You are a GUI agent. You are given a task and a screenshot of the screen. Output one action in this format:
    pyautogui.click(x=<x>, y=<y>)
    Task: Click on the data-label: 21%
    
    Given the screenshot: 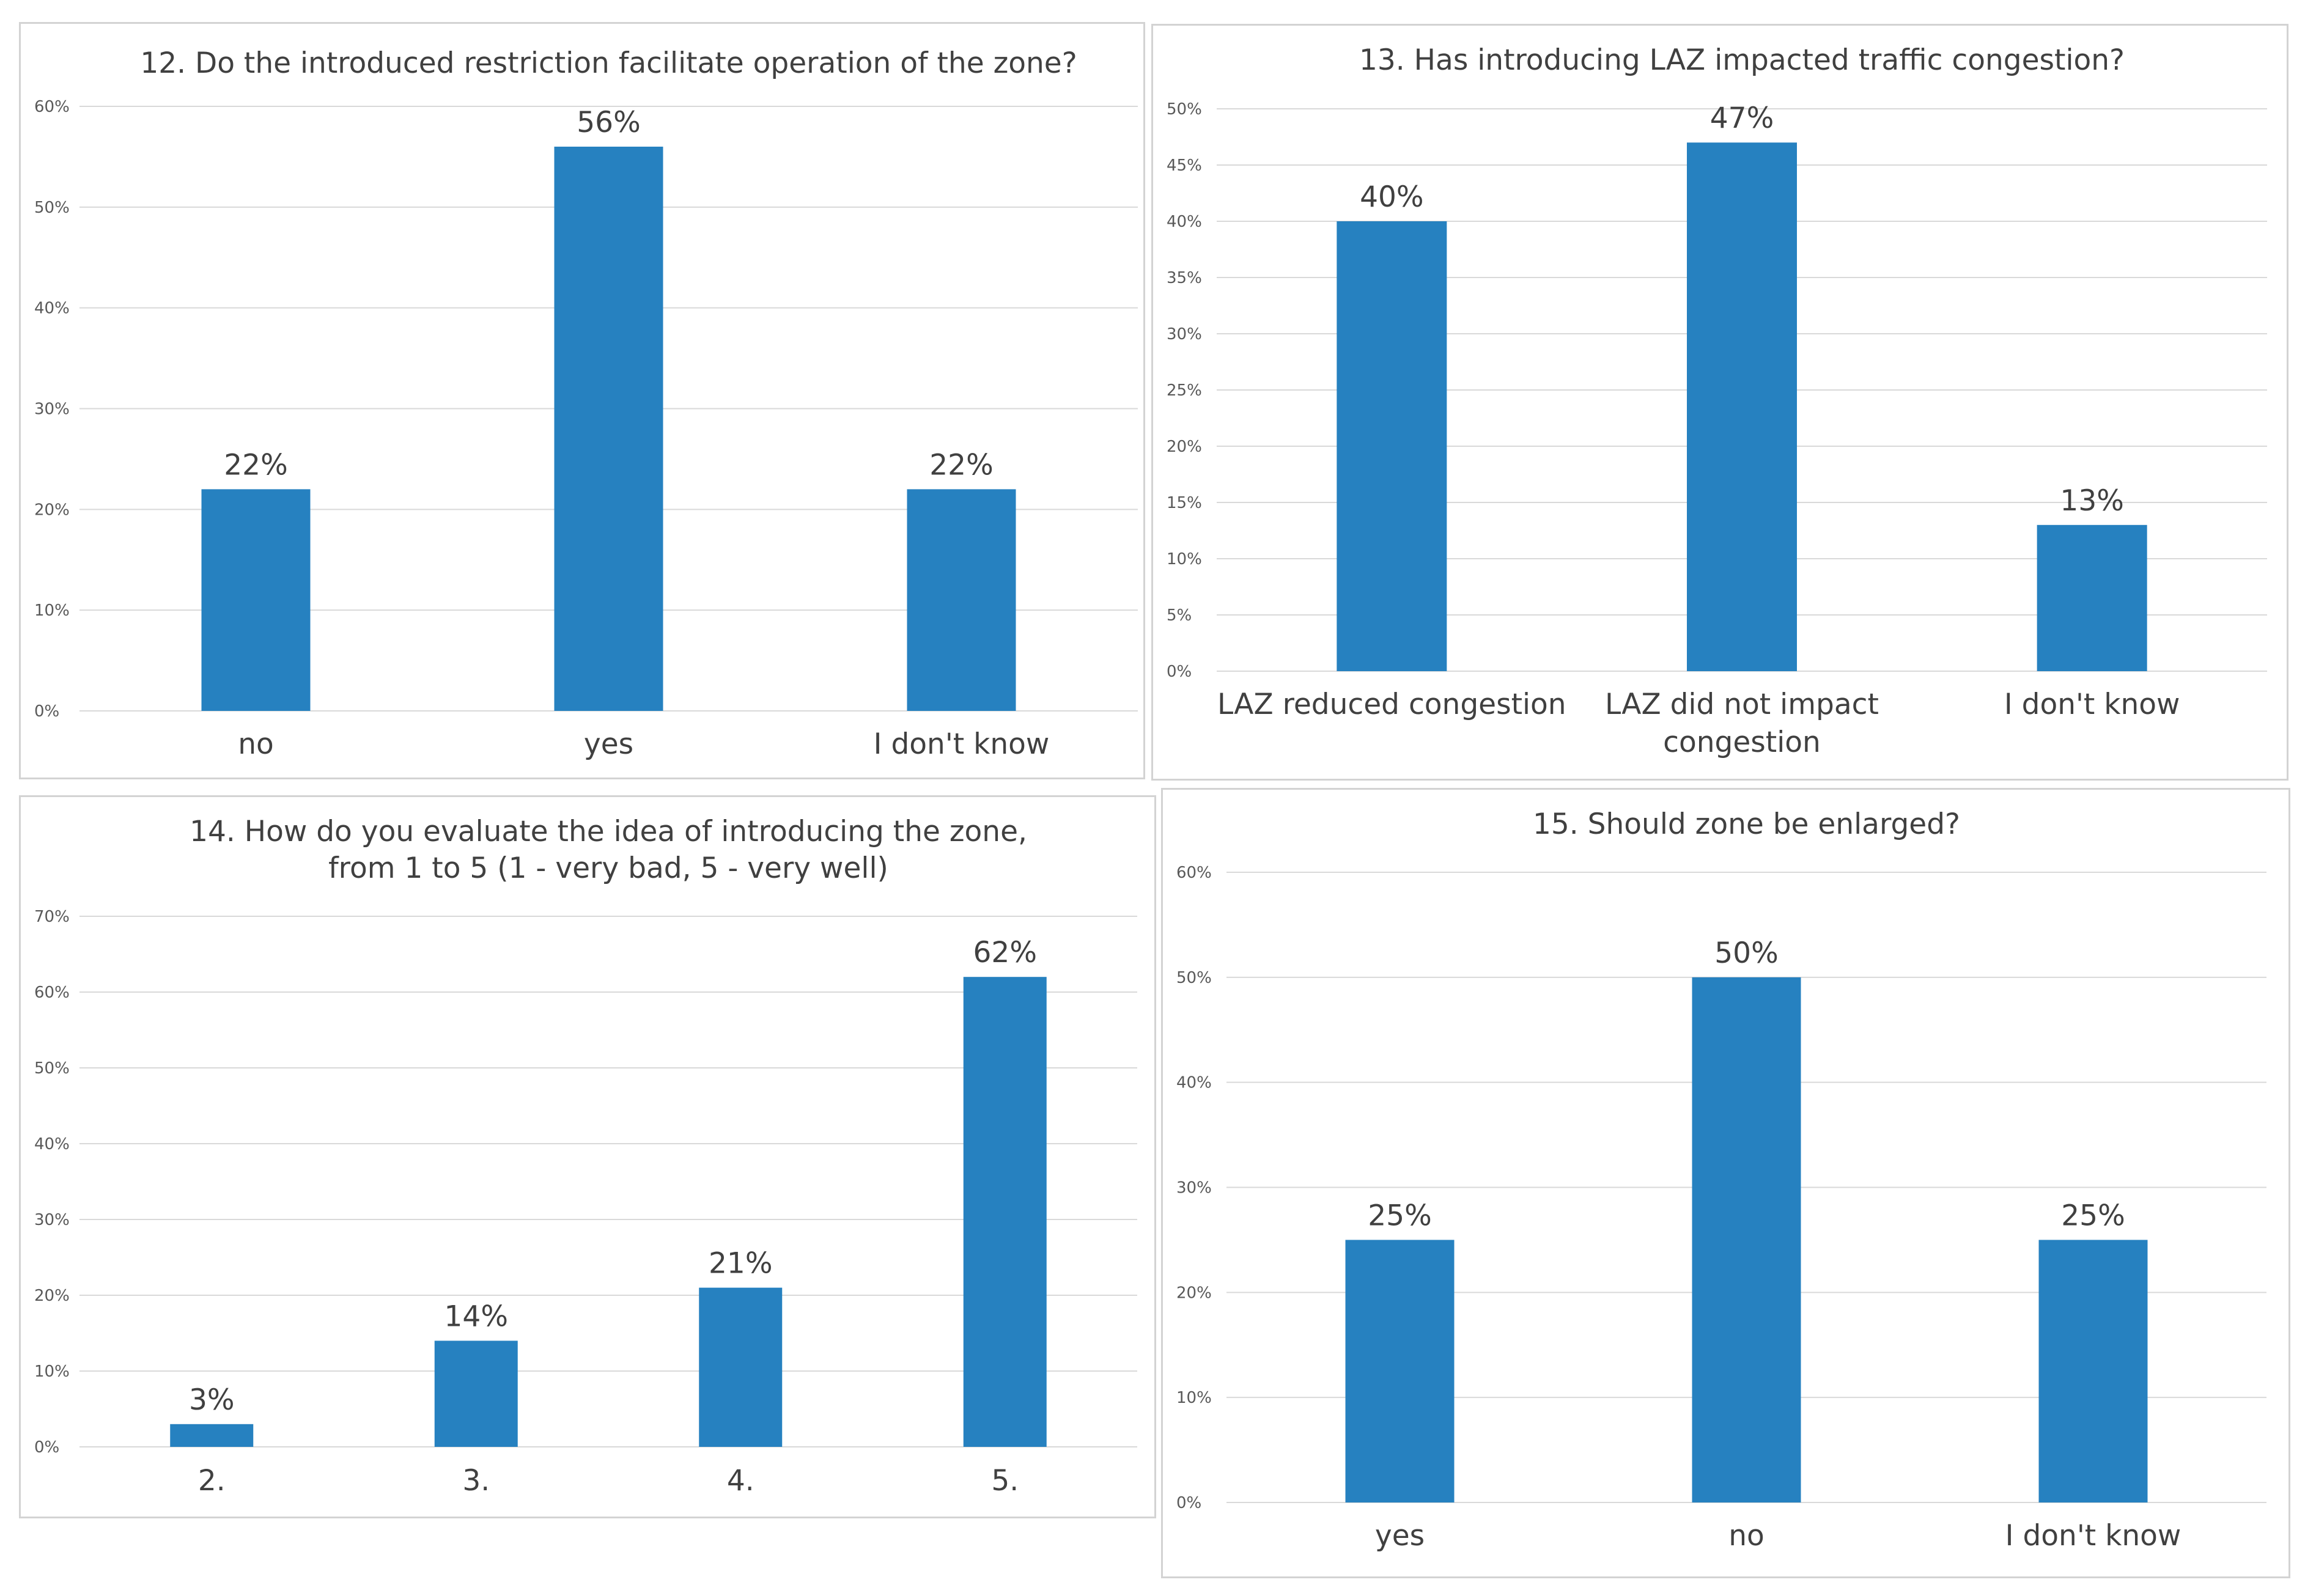 What is the action you would take?
    pyautogui.click(x=740, y=1264)
    